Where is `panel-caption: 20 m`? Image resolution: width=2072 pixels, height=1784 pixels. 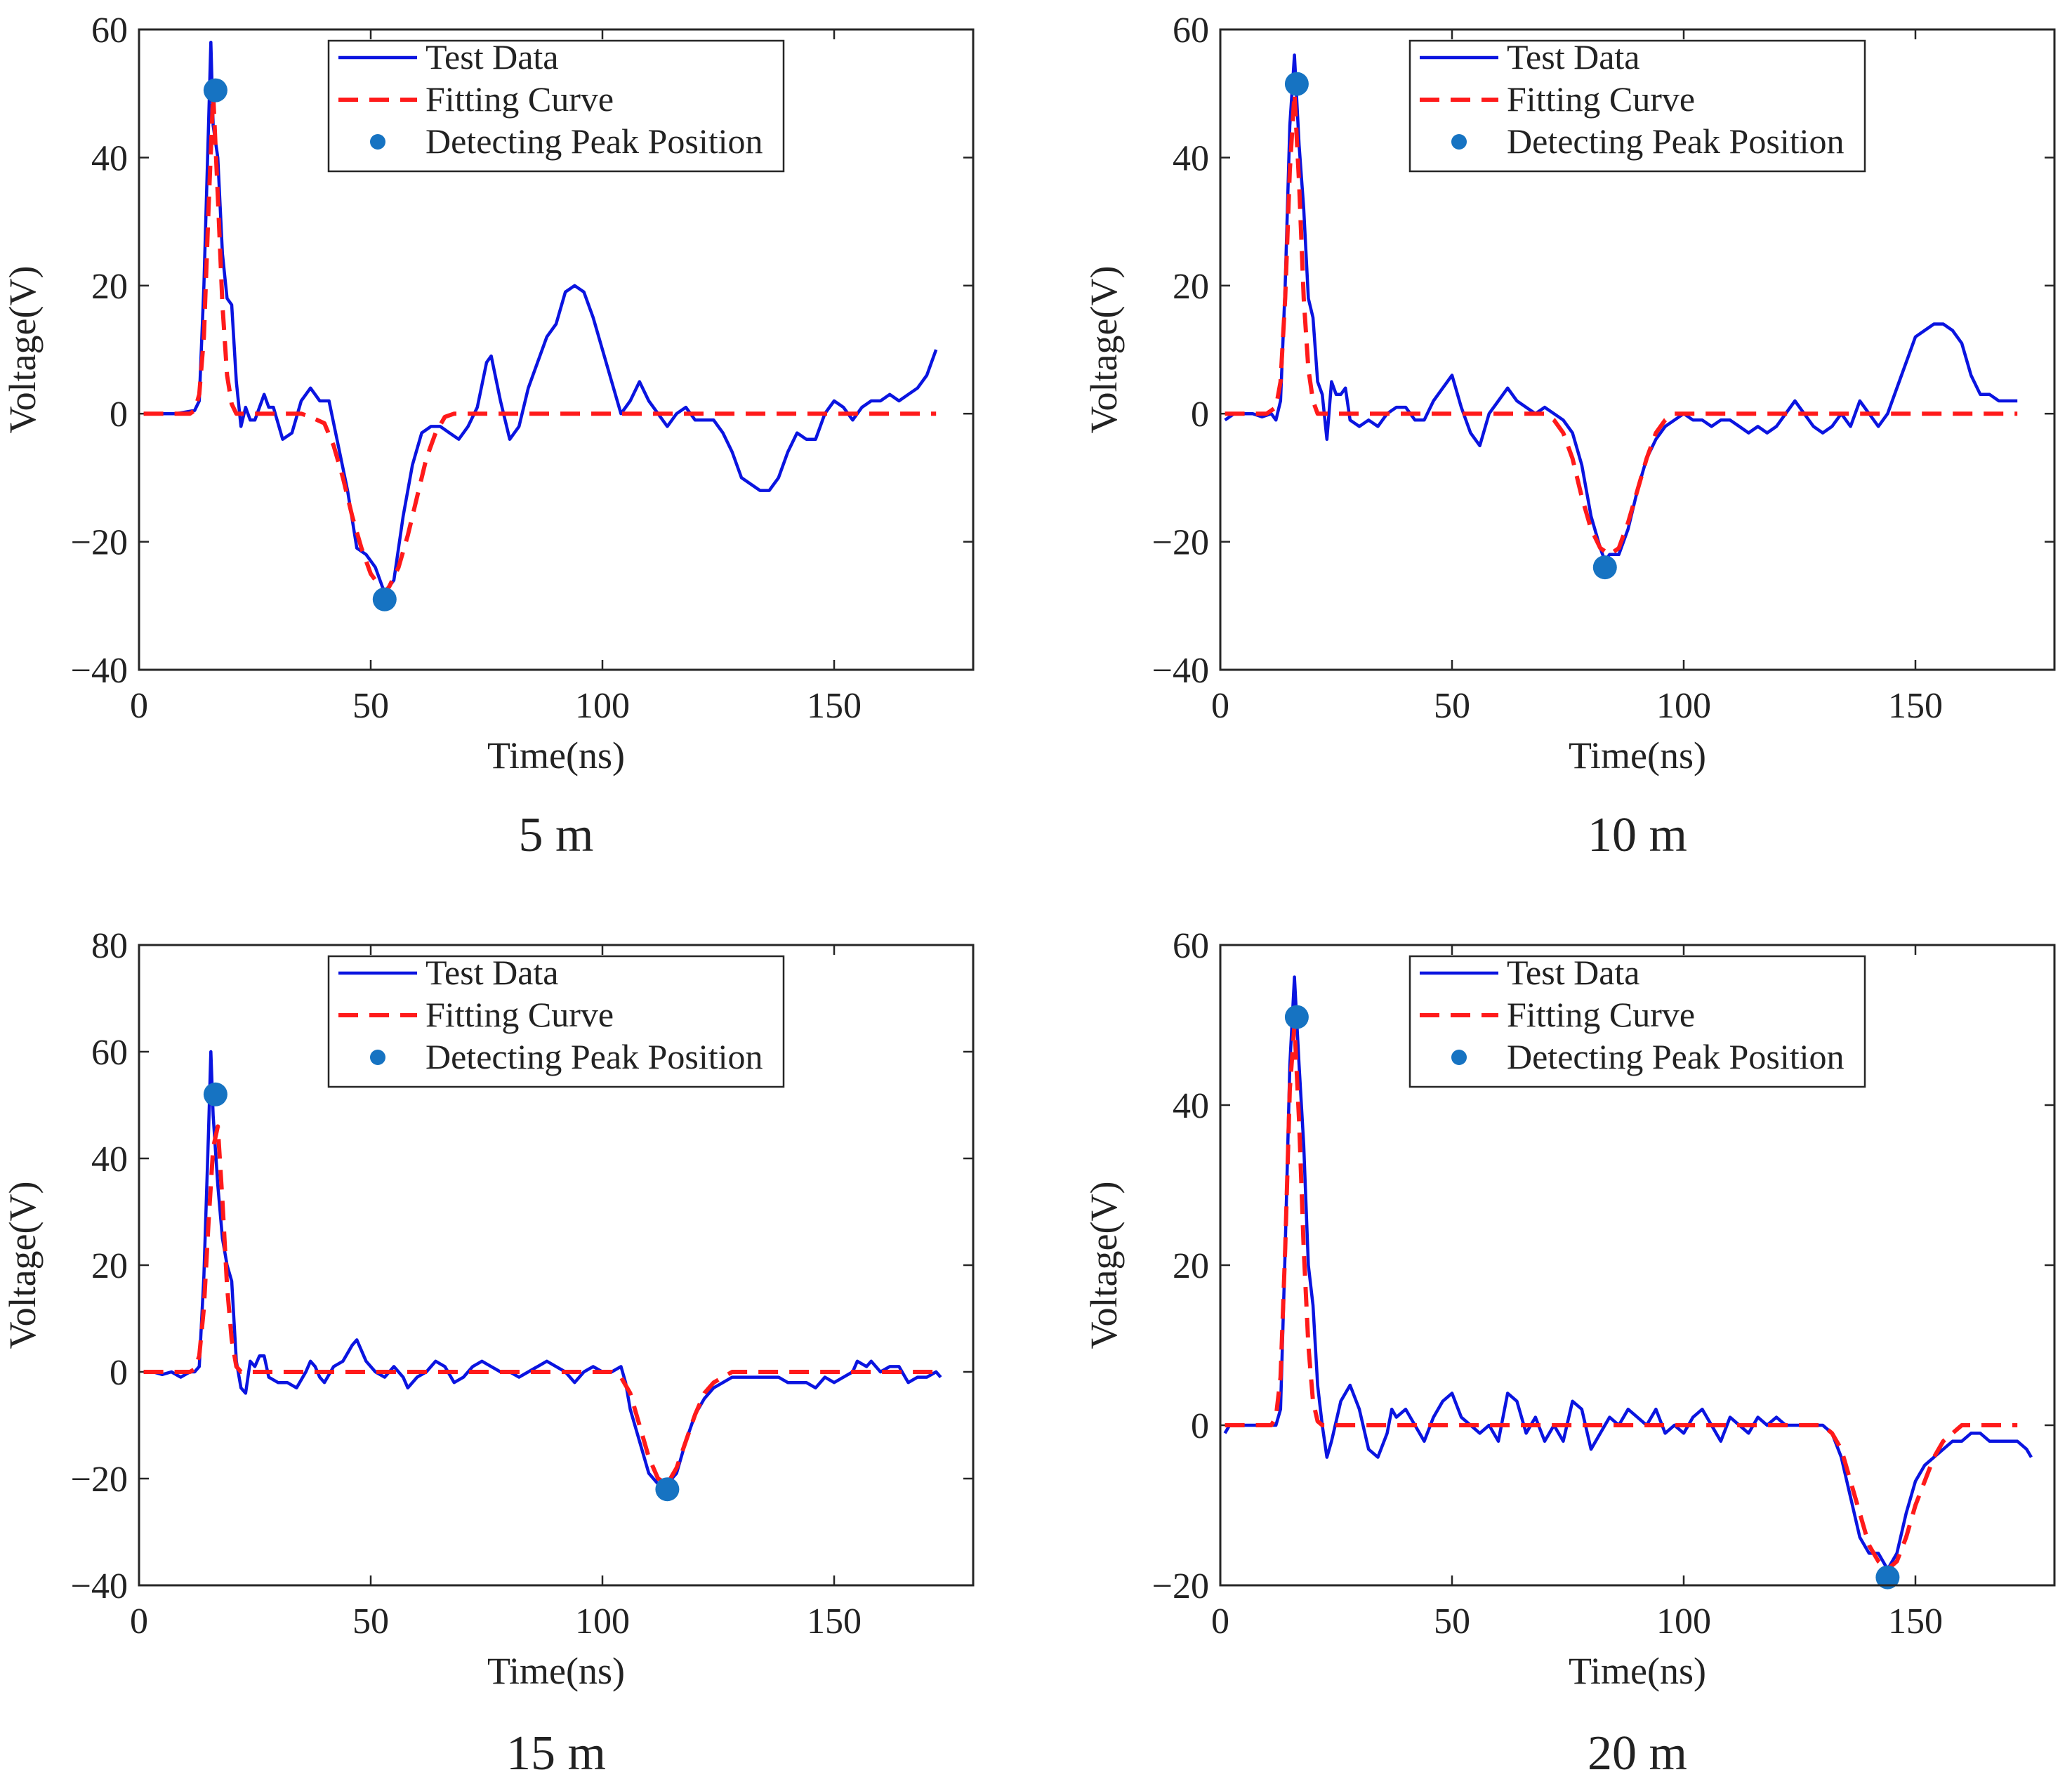
panel-caption: 20 m is located at coordinates (1637, 1753).